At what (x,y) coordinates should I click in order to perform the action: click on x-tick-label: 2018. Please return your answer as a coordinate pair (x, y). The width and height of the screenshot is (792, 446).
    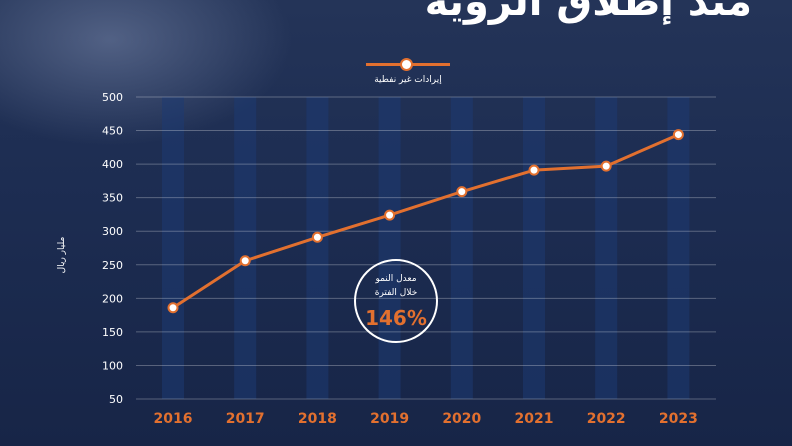
    Looking at the image, I should click on (317, 419).